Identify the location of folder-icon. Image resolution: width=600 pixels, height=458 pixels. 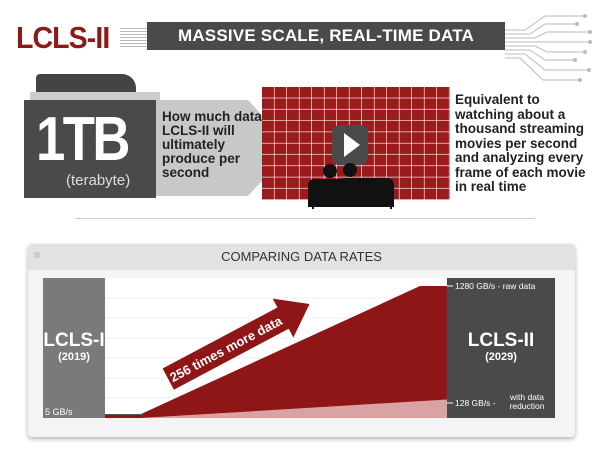
(90, 149).